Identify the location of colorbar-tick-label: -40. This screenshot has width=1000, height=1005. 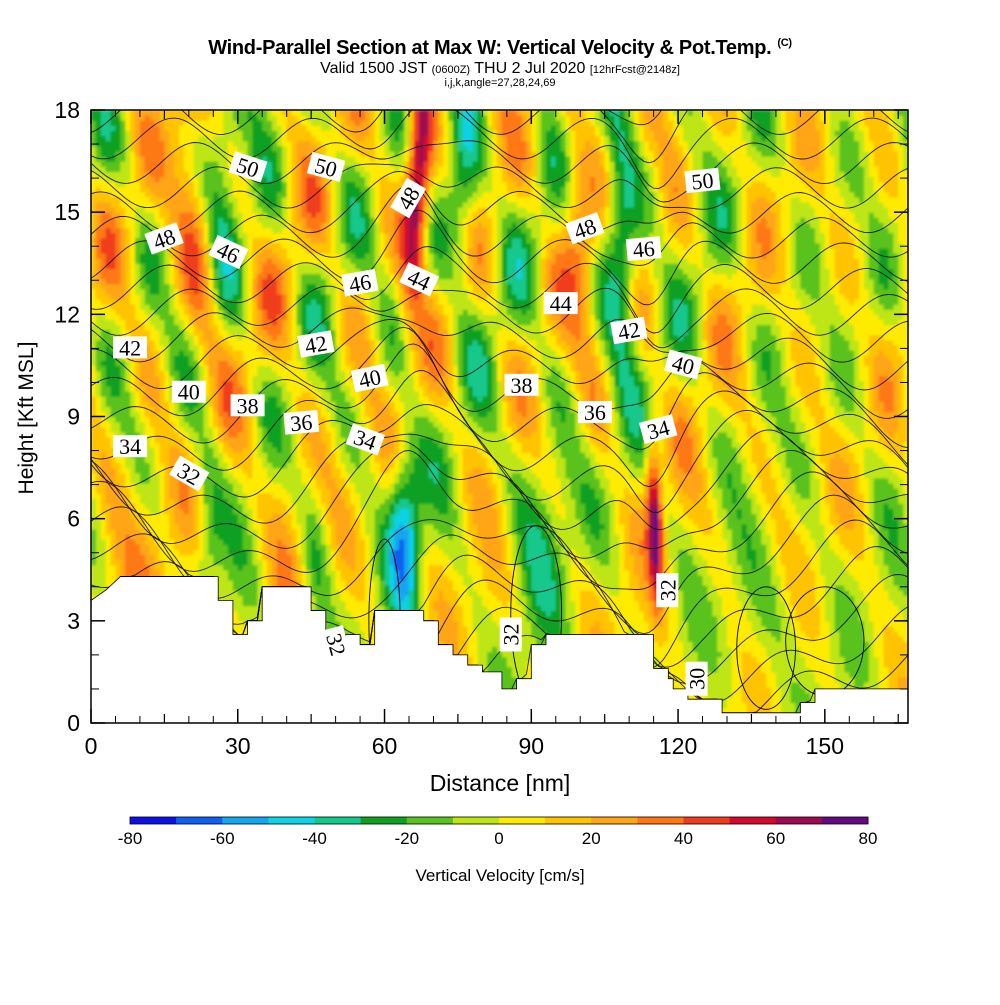
(314, 838).